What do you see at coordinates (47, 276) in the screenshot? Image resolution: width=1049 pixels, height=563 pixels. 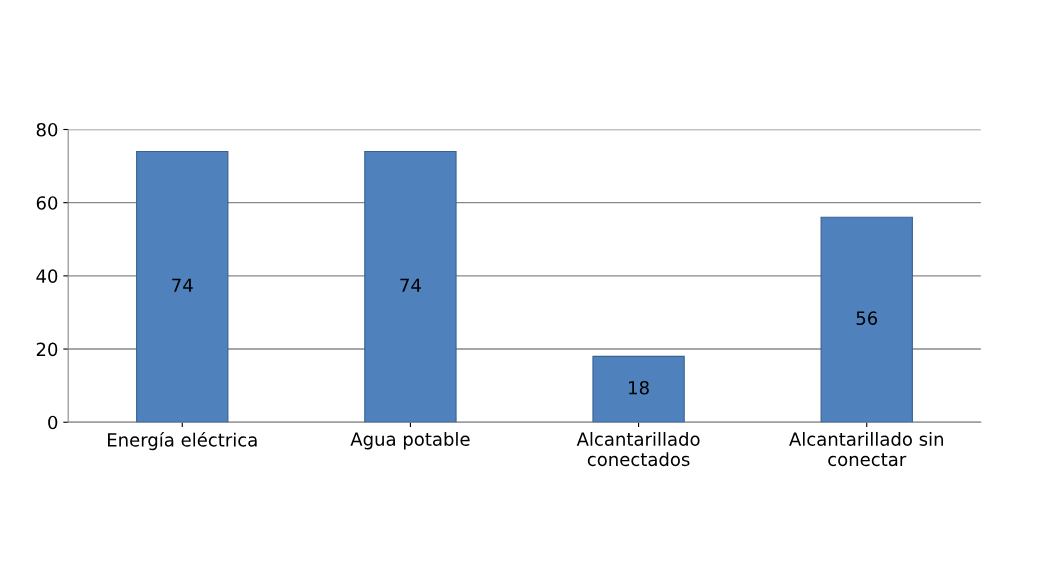 I see `y-tick-label: 40` at bounding box center [47, 276].